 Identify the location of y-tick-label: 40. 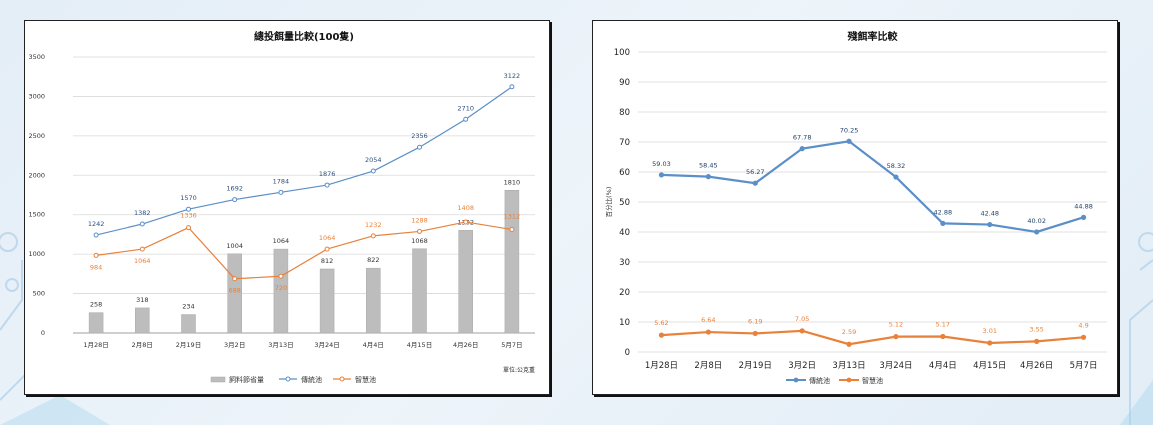
(624, 233).